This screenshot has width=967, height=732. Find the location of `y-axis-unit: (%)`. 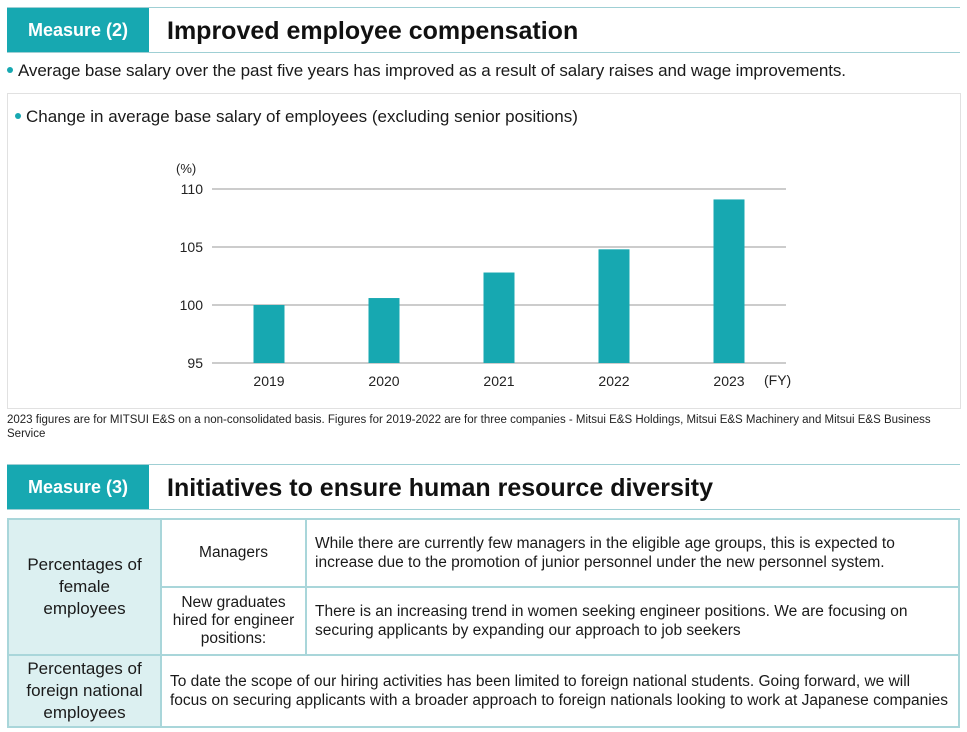

y-axis-unit: (%) is located at coordinates (186, 168).